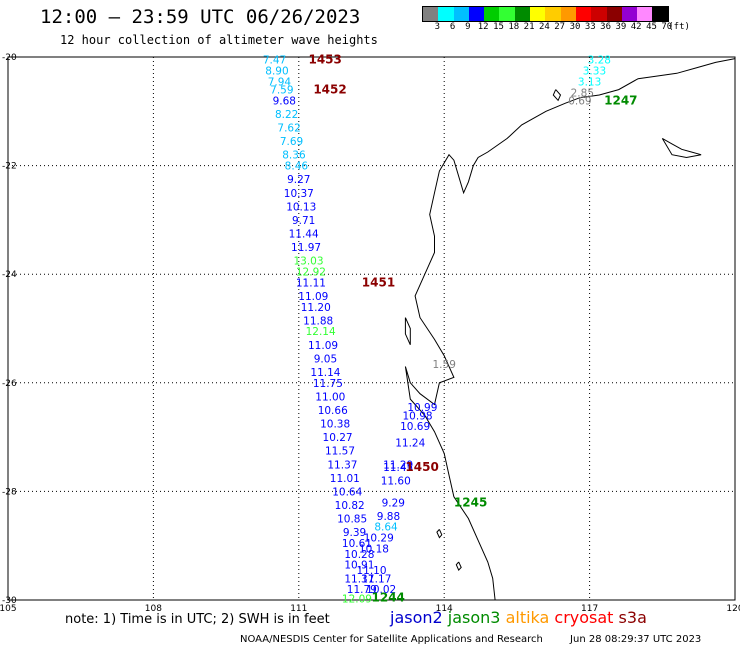 The height and width of the screenshot is (650, 740). I want to click on wave-height-value: 3.13, so click(589, 82).